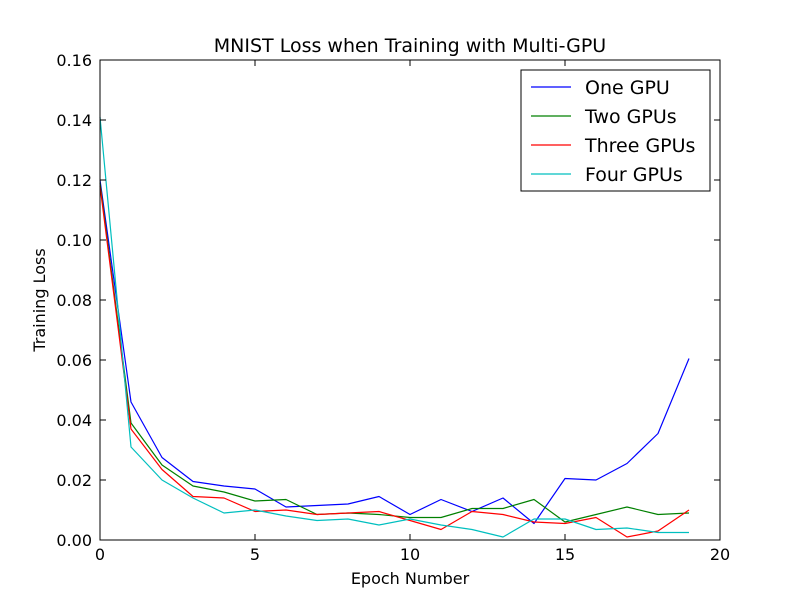 This screenshot has width=800, height=600. I want to click on legend-label: Two GPUs, so click(630, 117).